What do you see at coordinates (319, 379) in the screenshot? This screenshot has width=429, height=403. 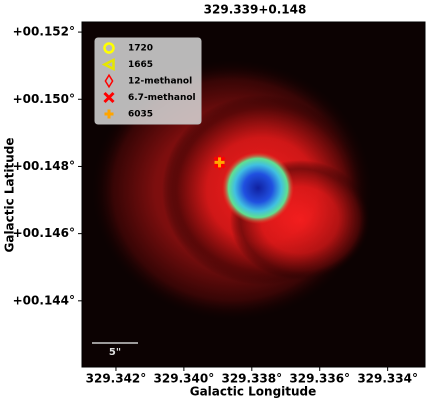 I see `x-tick-label: 329.336°` at bounding box center [319, 379].